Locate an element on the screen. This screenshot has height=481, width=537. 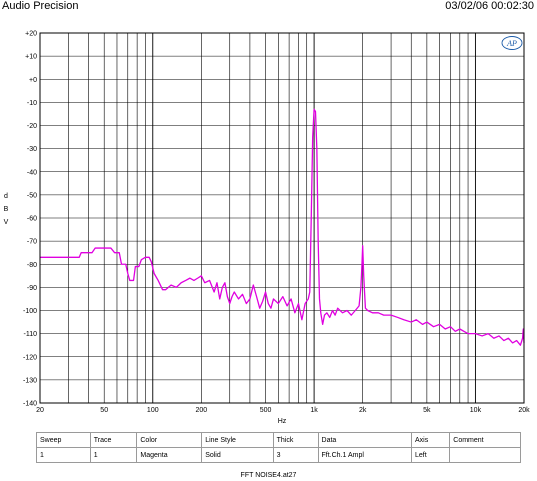
y-tick-label: -140 is located at coordinates (30, 404).